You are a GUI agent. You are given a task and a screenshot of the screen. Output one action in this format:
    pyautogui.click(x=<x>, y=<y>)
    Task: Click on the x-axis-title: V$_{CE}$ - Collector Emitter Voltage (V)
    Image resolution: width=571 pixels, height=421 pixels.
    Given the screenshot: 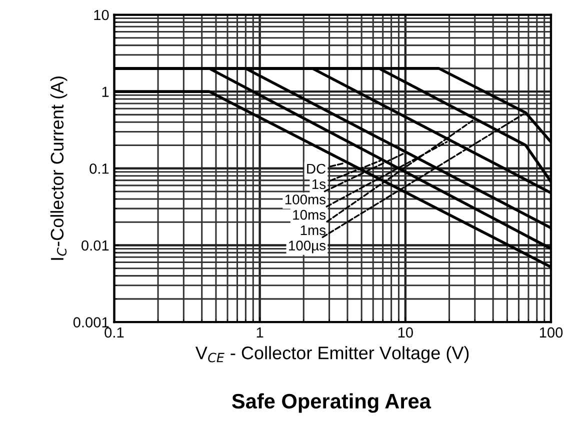 What is the action you would take?
    pyautogui.click(x=332, y=354)
    